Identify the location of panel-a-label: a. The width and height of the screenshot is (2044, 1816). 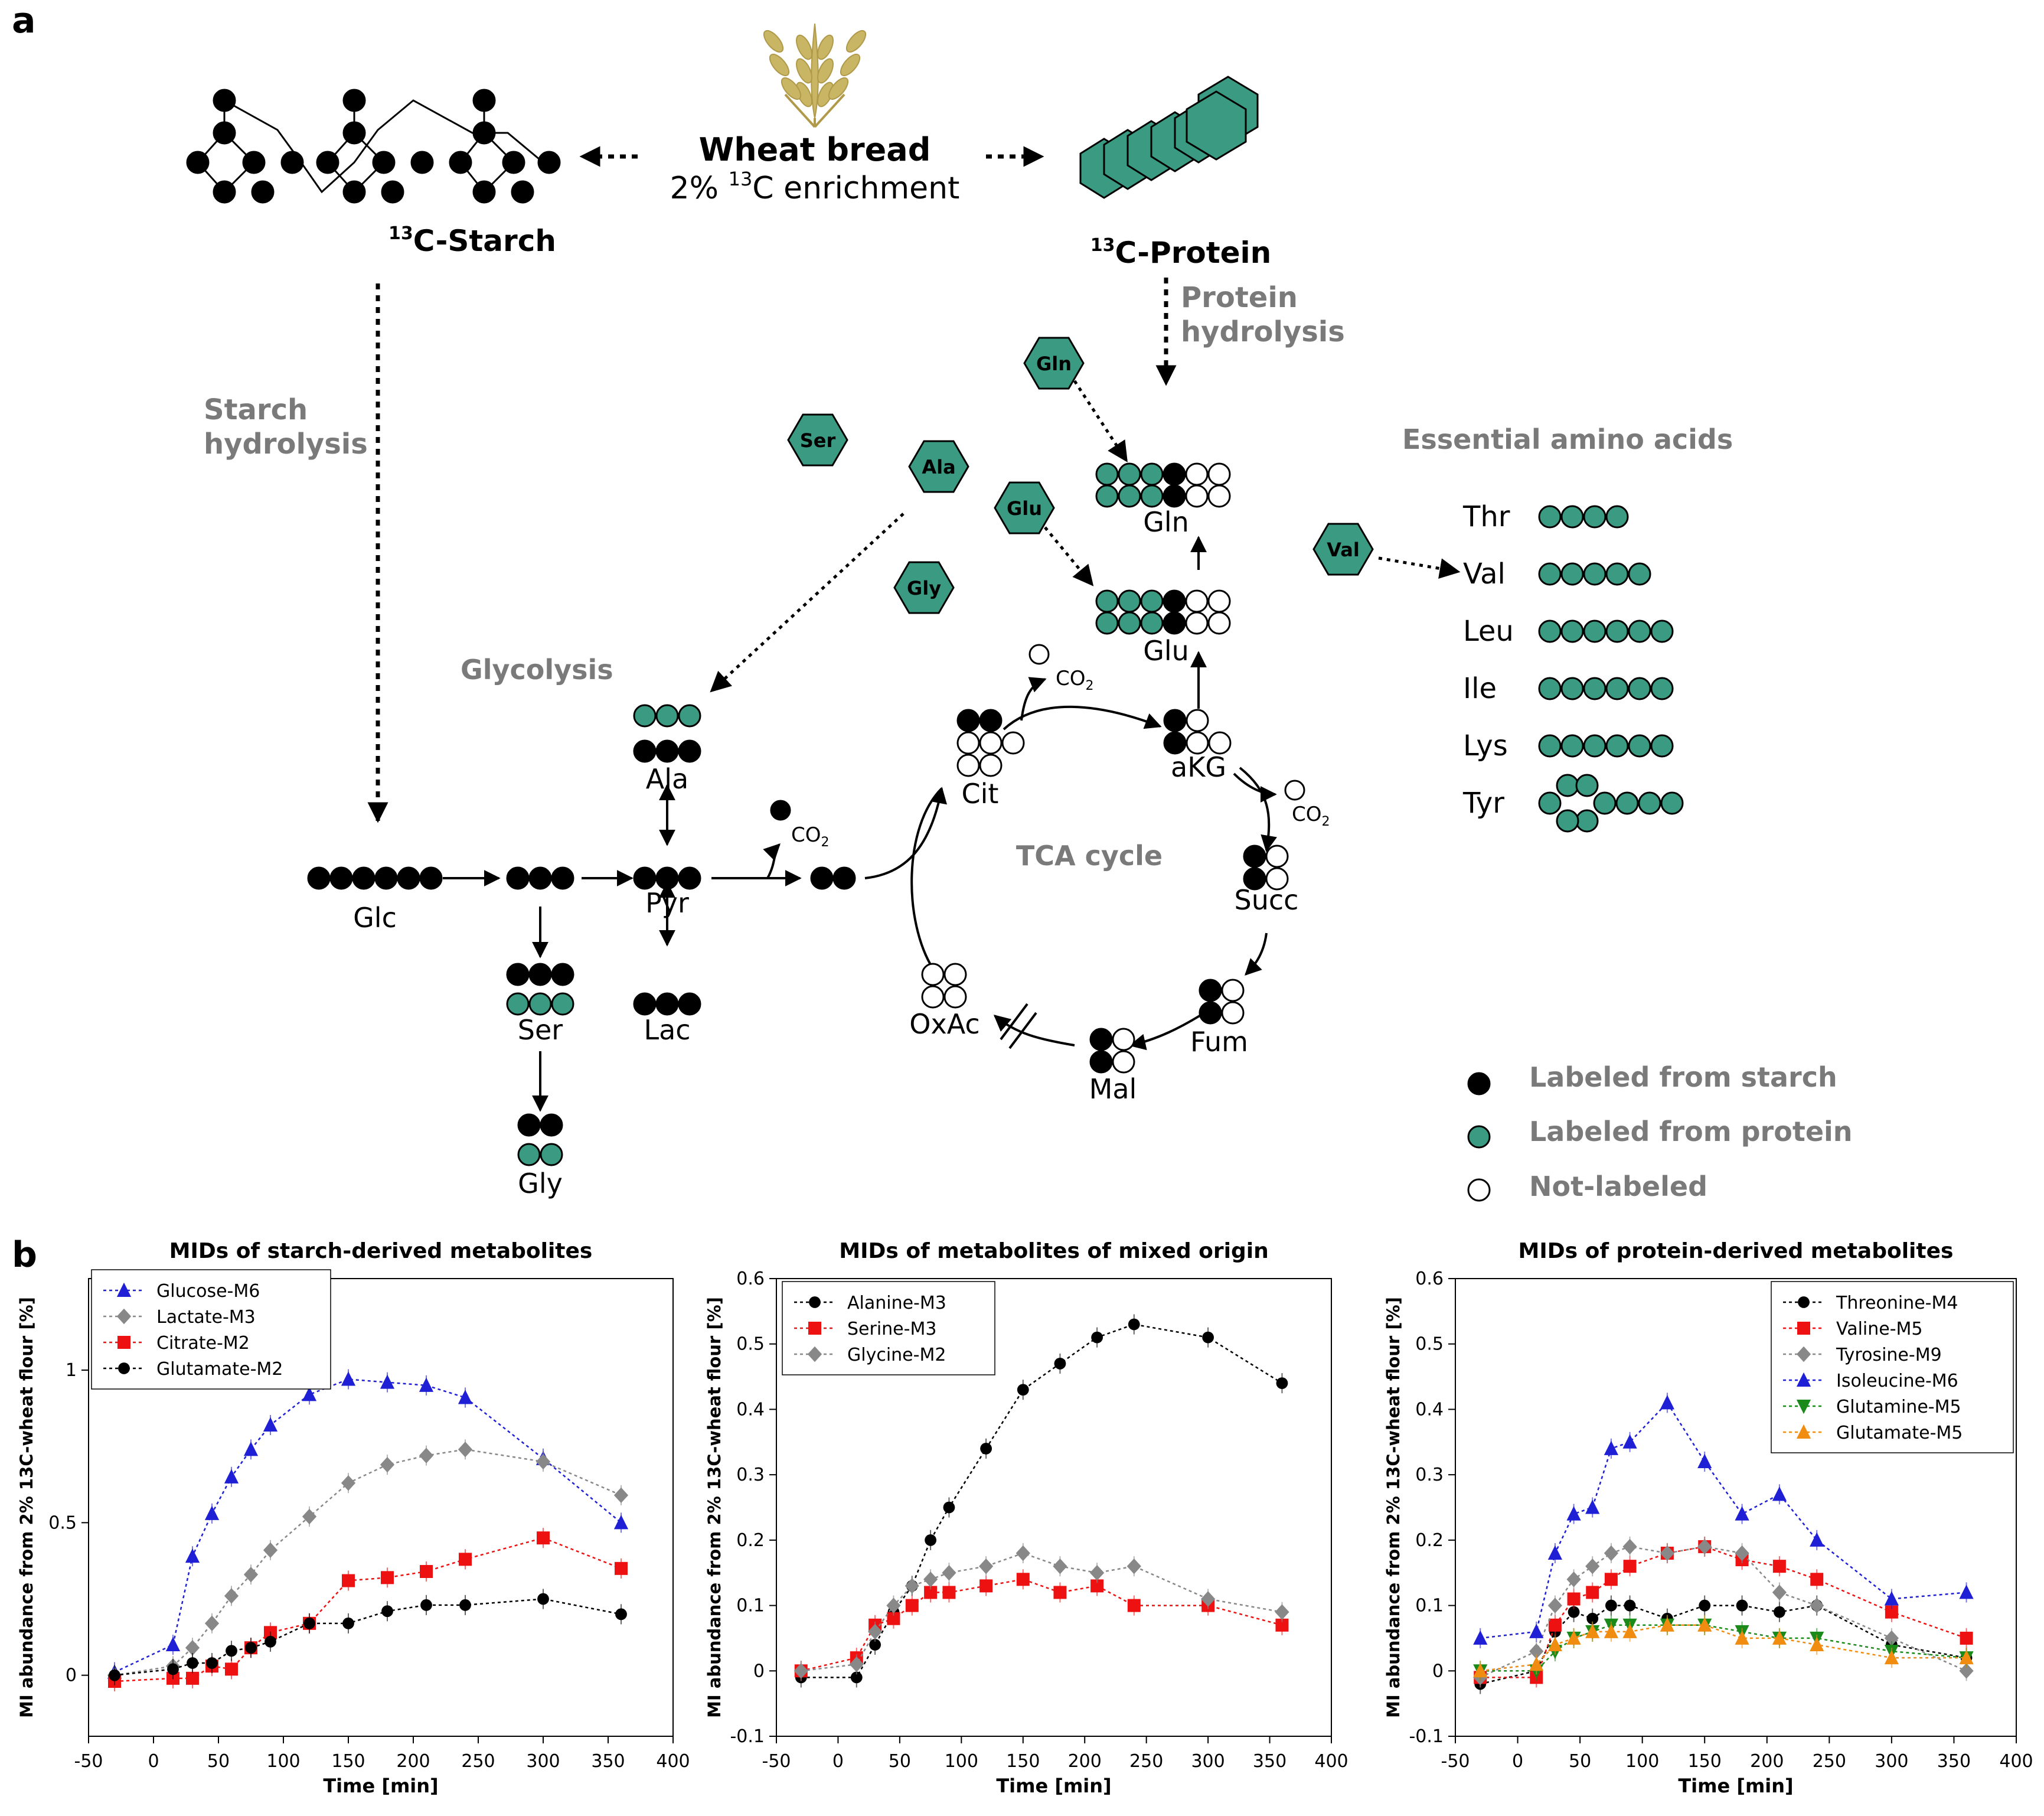
(24, 20).